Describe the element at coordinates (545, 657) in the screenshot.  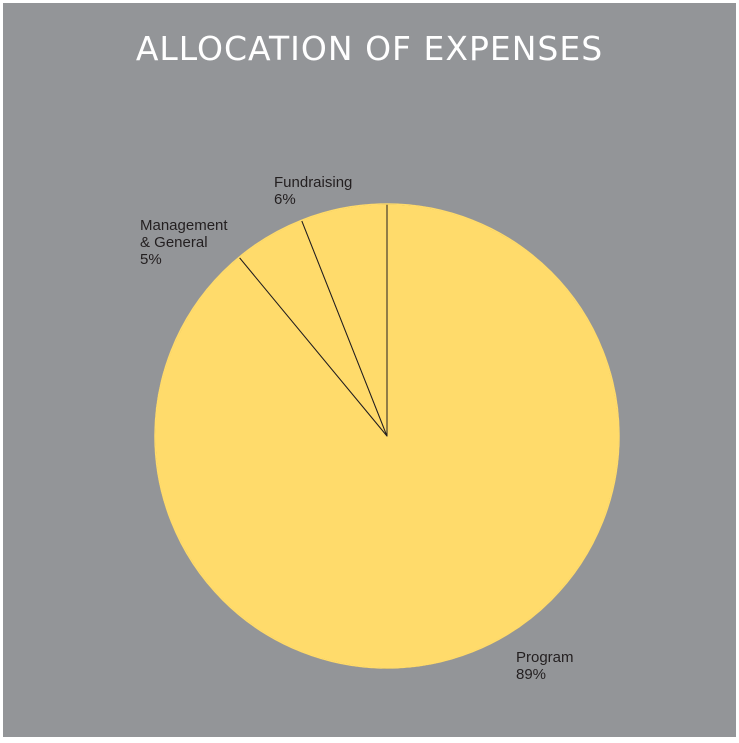
I see `label-program-name: Program` at that location.